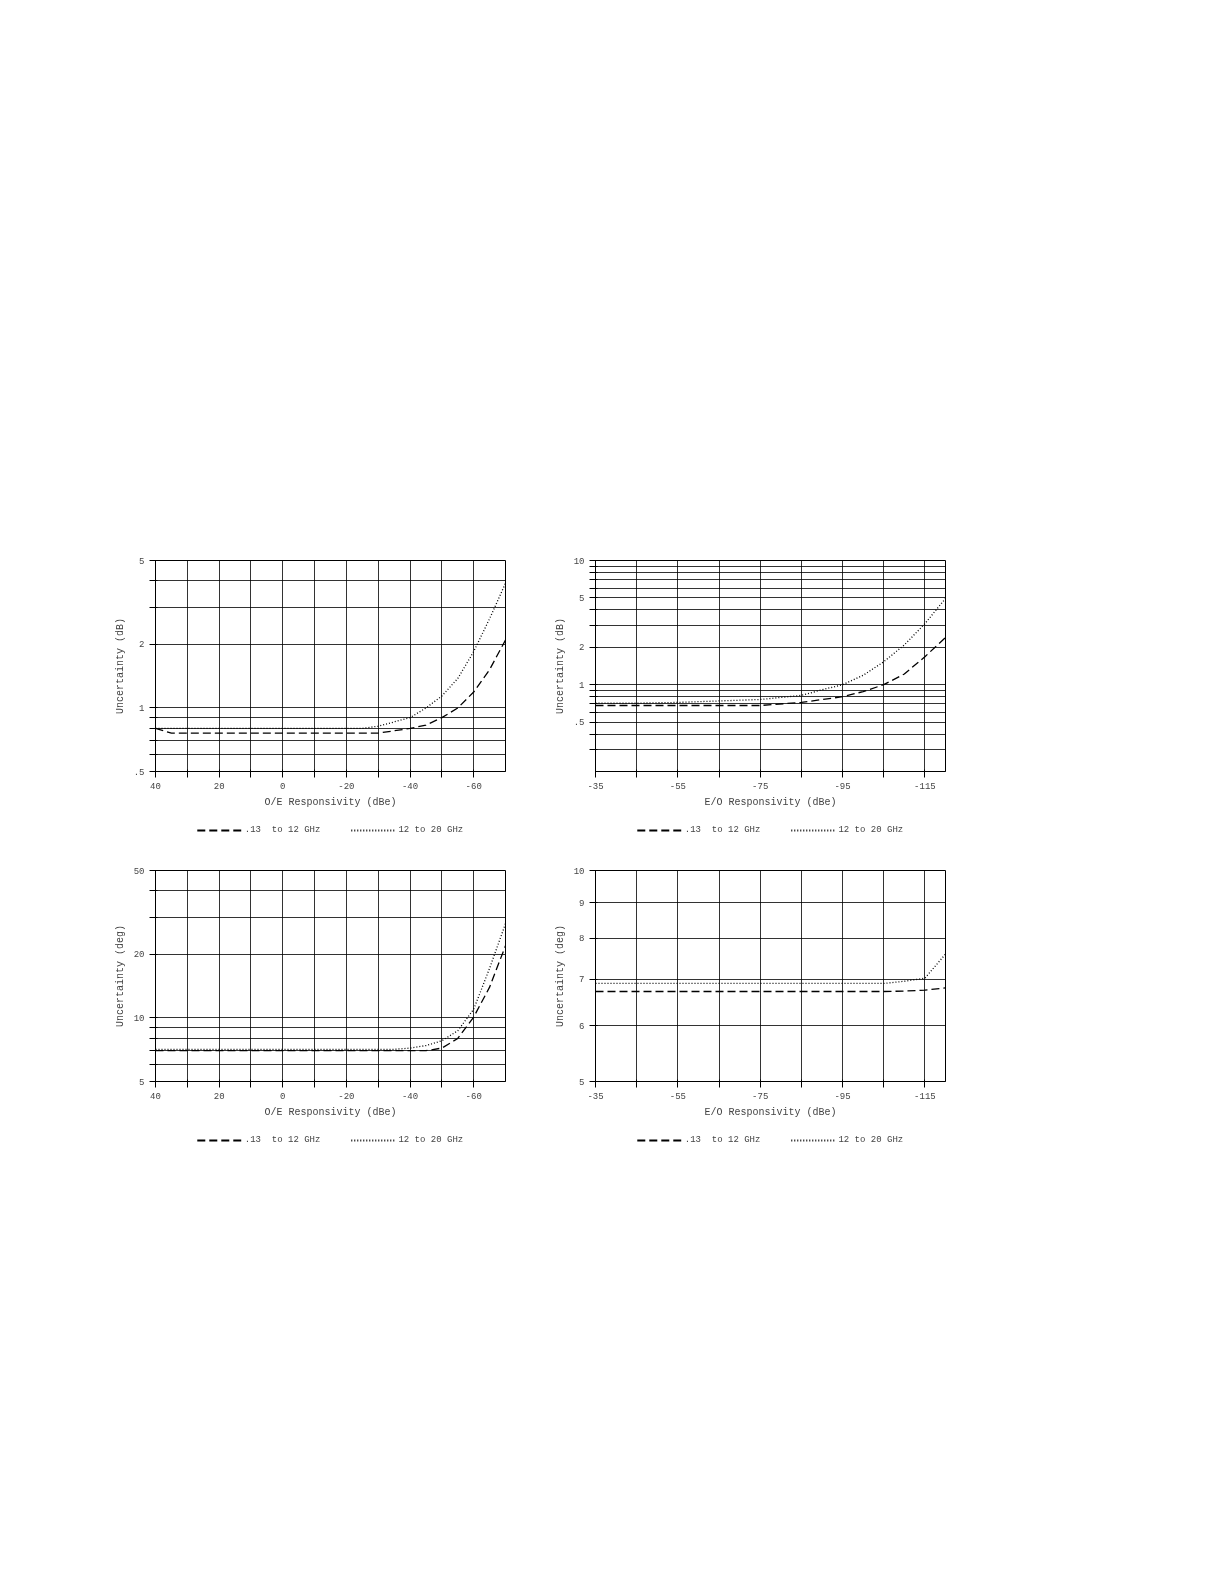  Describe the element at coordinates (582, 1027) in the screenshot. I see `y-tick-label: 6` at that location.